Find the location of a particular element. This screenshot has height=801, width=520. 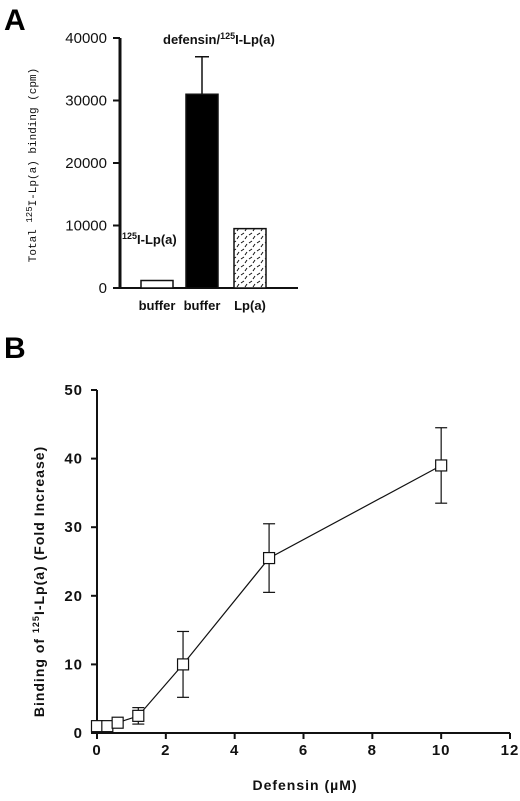

panel-b-x-axis-label: Defensin (µM) is located at coordinates (304, 785).